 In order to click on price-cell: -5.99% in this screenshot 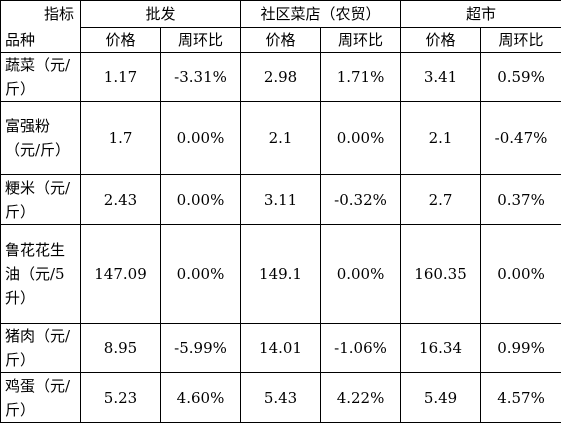, I will do `click(201, 348)`.